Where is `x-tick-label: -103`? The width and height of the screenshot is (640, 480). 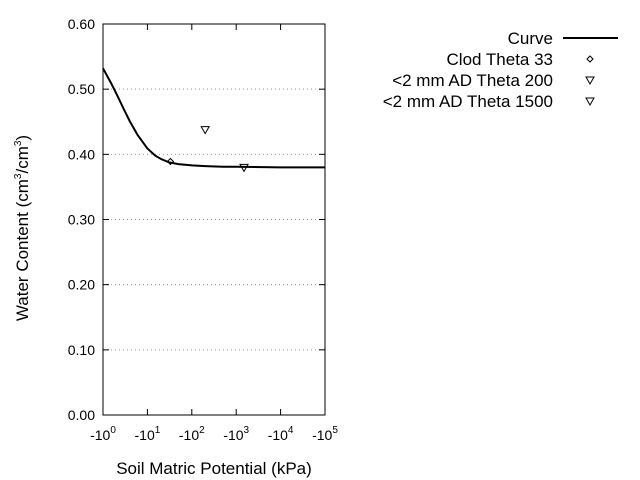
x-tick-label: -103 is located at coordinates (236, 434).